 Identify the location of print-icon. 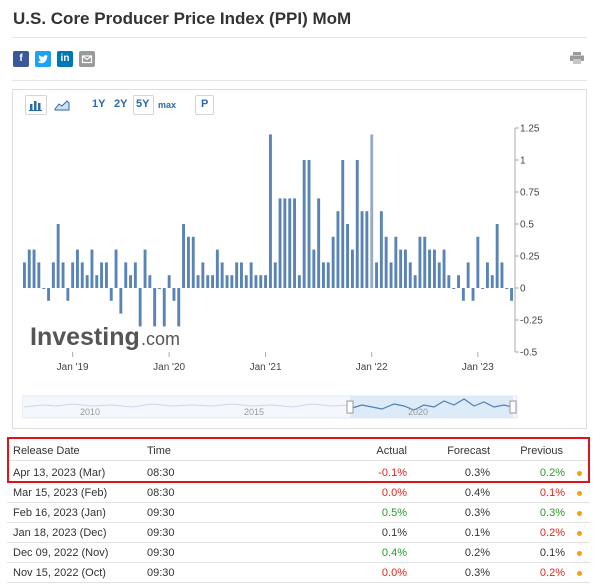
(577, 58).